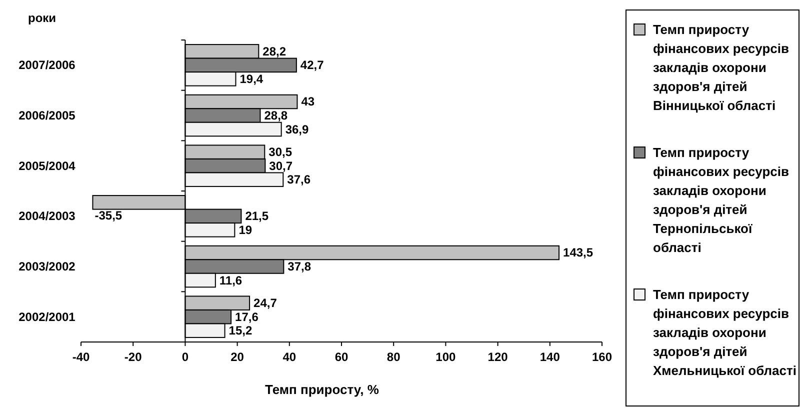 The image size is (811, 414). What do you see at coordinates (602, 357) in the screenshot?
I see `x-tick-label: 160` at bounding box center [602, 357].